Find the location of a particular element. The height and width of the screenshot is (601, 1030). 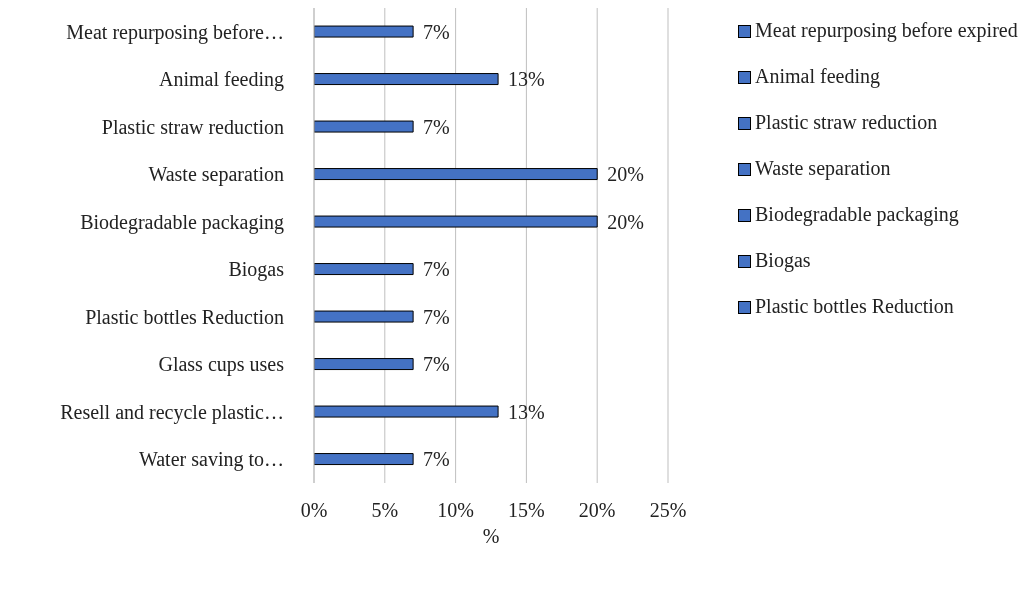

x-tick-label: 10% is located at coordinates (455, 510).